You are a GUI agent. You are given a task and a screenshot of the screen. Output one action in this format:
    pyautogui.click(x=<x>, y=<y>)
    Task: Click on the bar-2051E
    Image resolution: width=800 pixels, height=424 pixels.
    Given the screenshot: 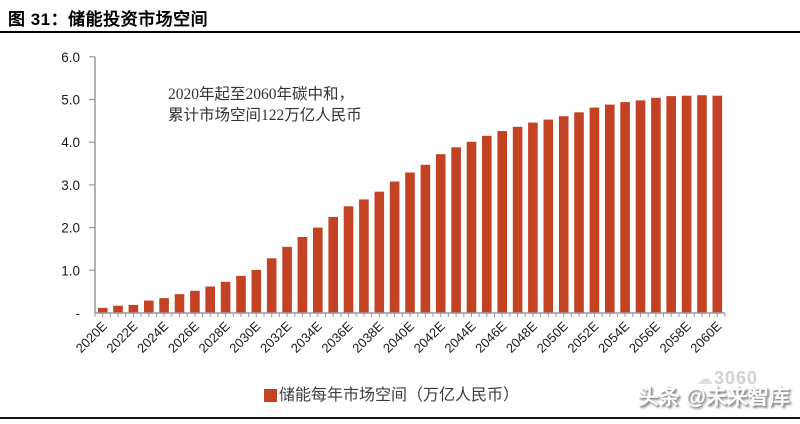 What is the action you would take?
    pyautogui.click(x=579, y=212)
    